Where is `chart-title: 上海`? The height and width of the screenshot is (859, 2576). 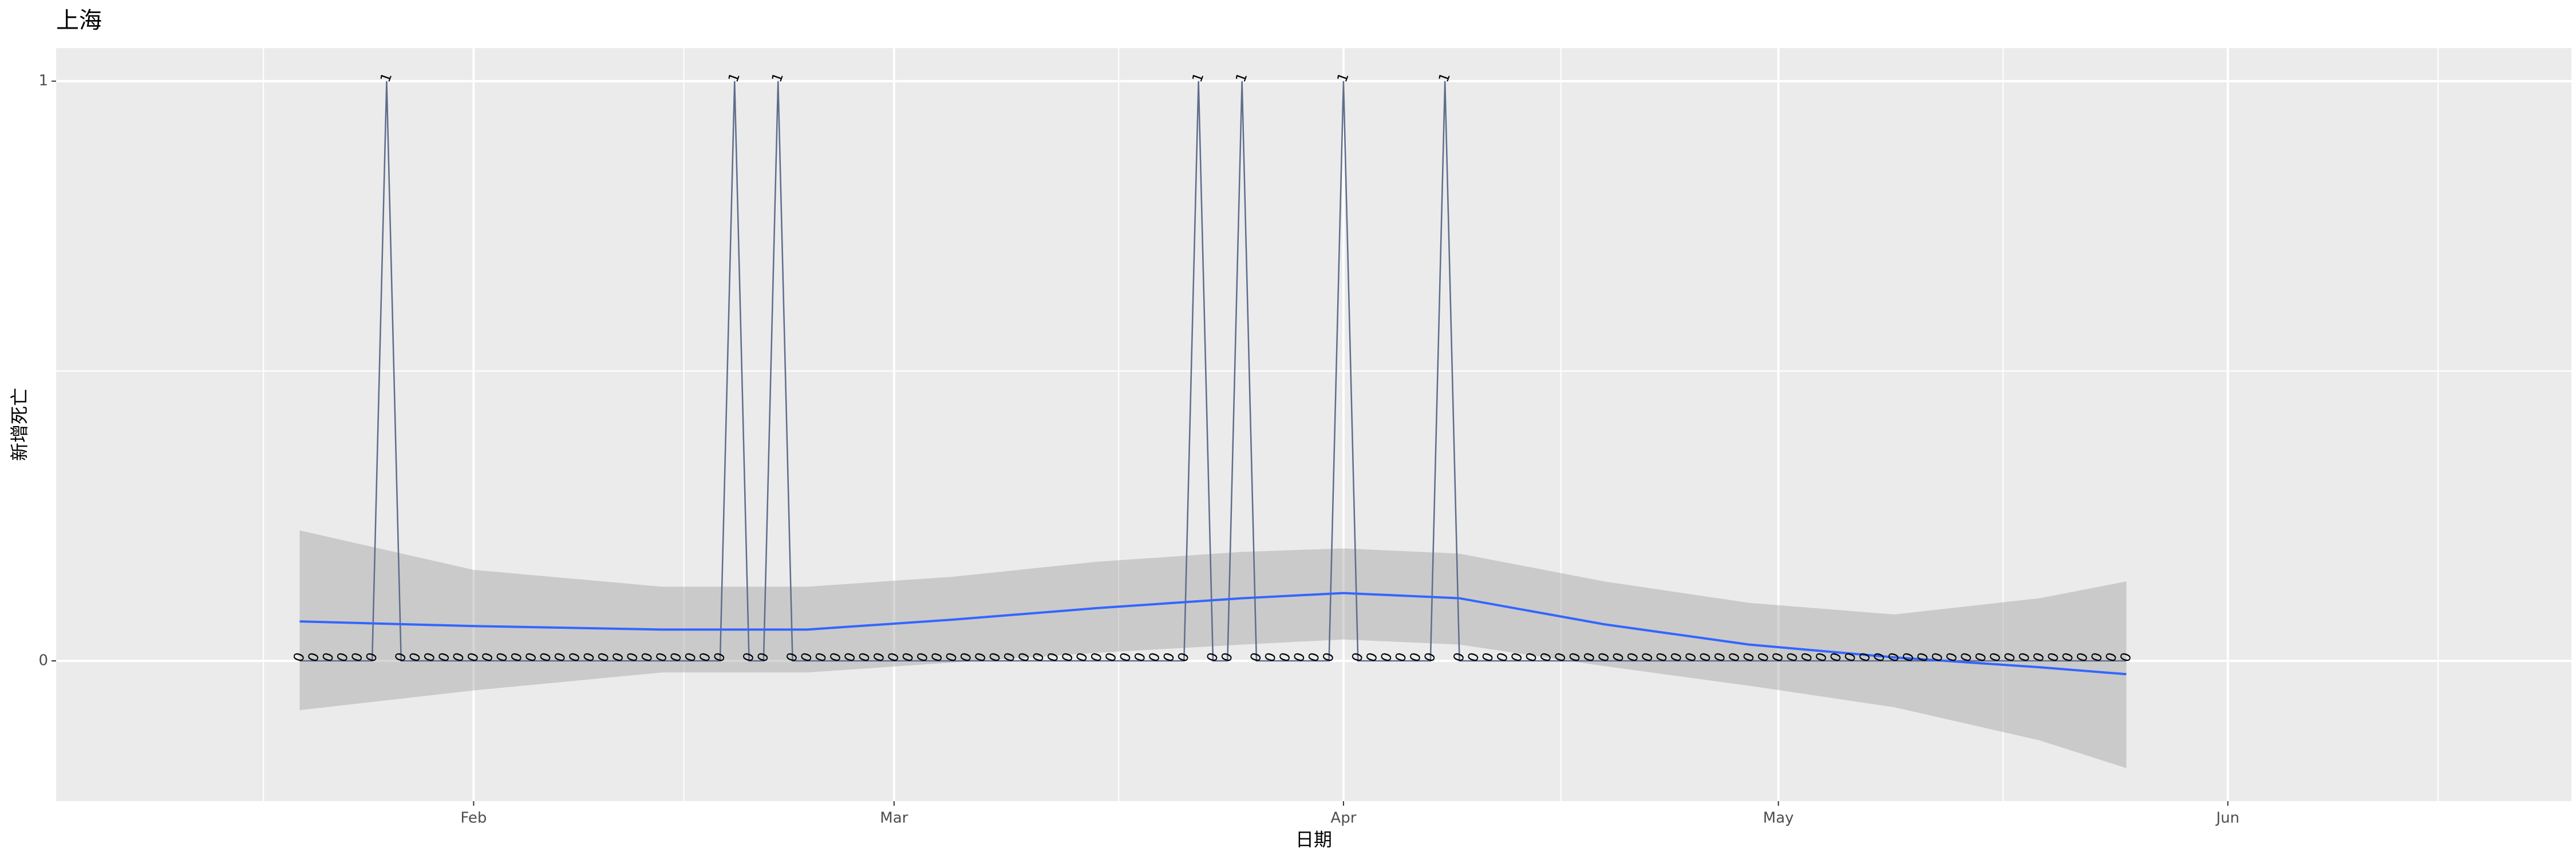
chart-title: 上海 is located at coordinates (79, 21).